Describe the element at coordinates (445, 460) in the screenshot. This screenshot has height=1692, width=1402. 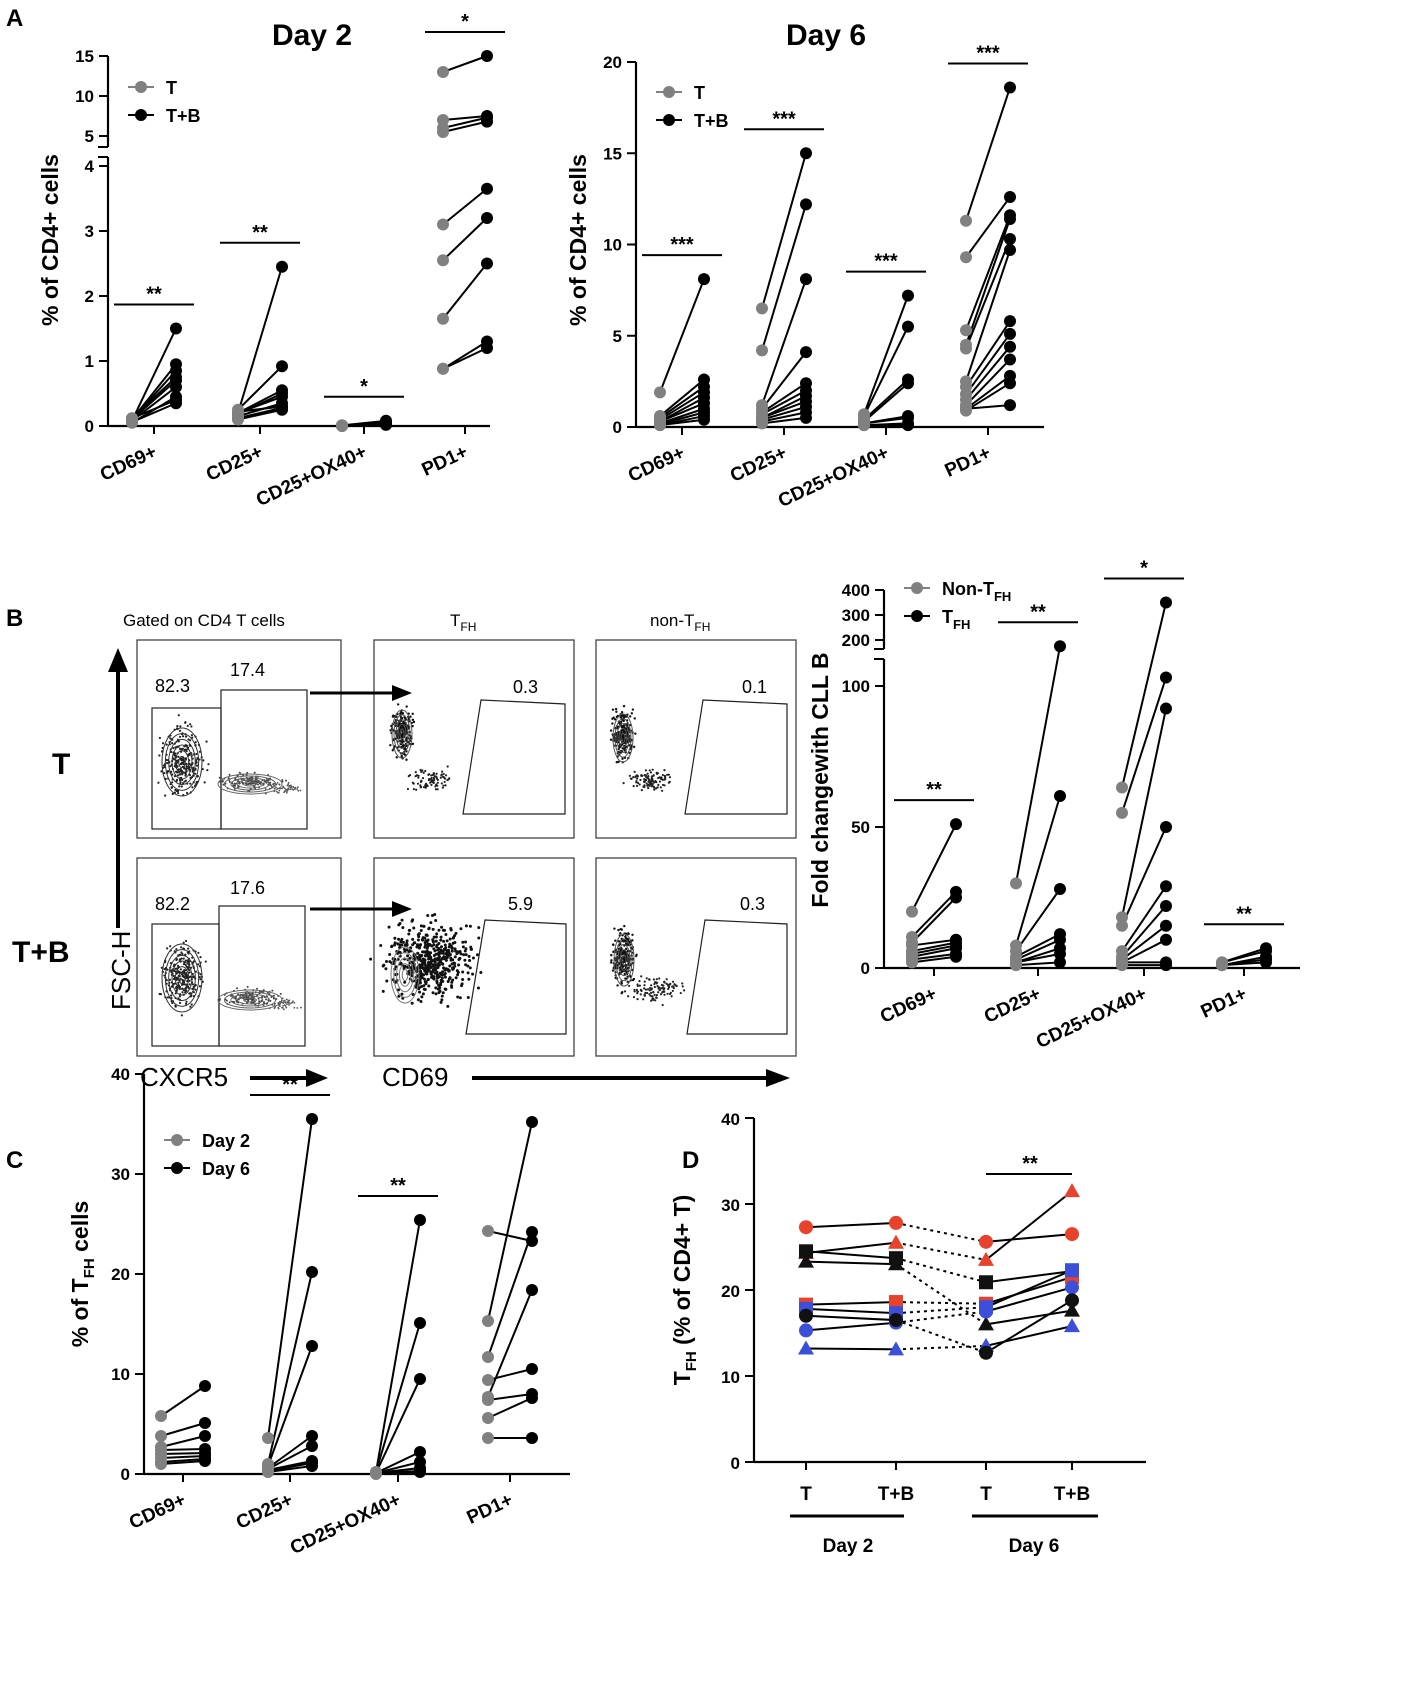
I see `x-tick-label: PD1+` at that location.